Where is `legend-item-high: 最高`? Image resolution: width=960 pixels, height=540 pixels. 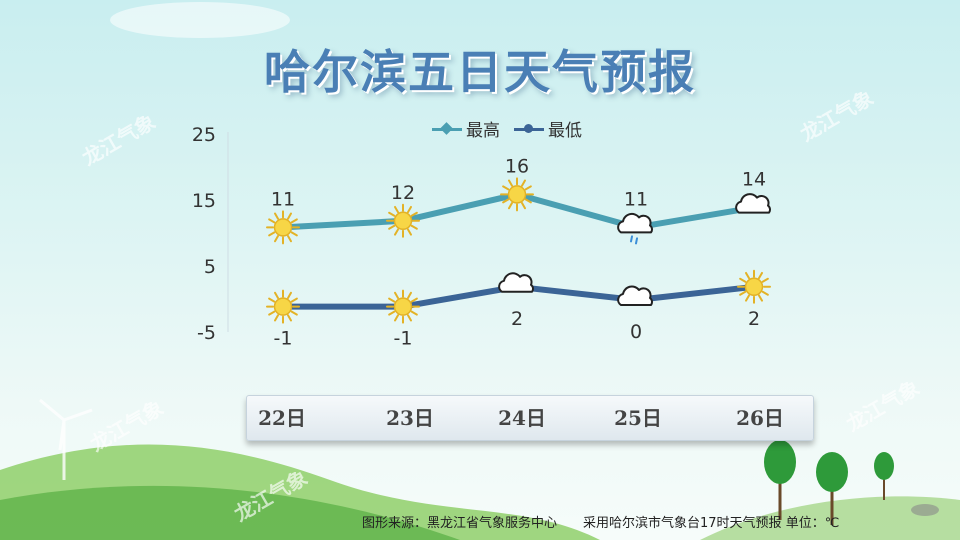 legend-item-high: 最高 is located at coordinates (466, 128).